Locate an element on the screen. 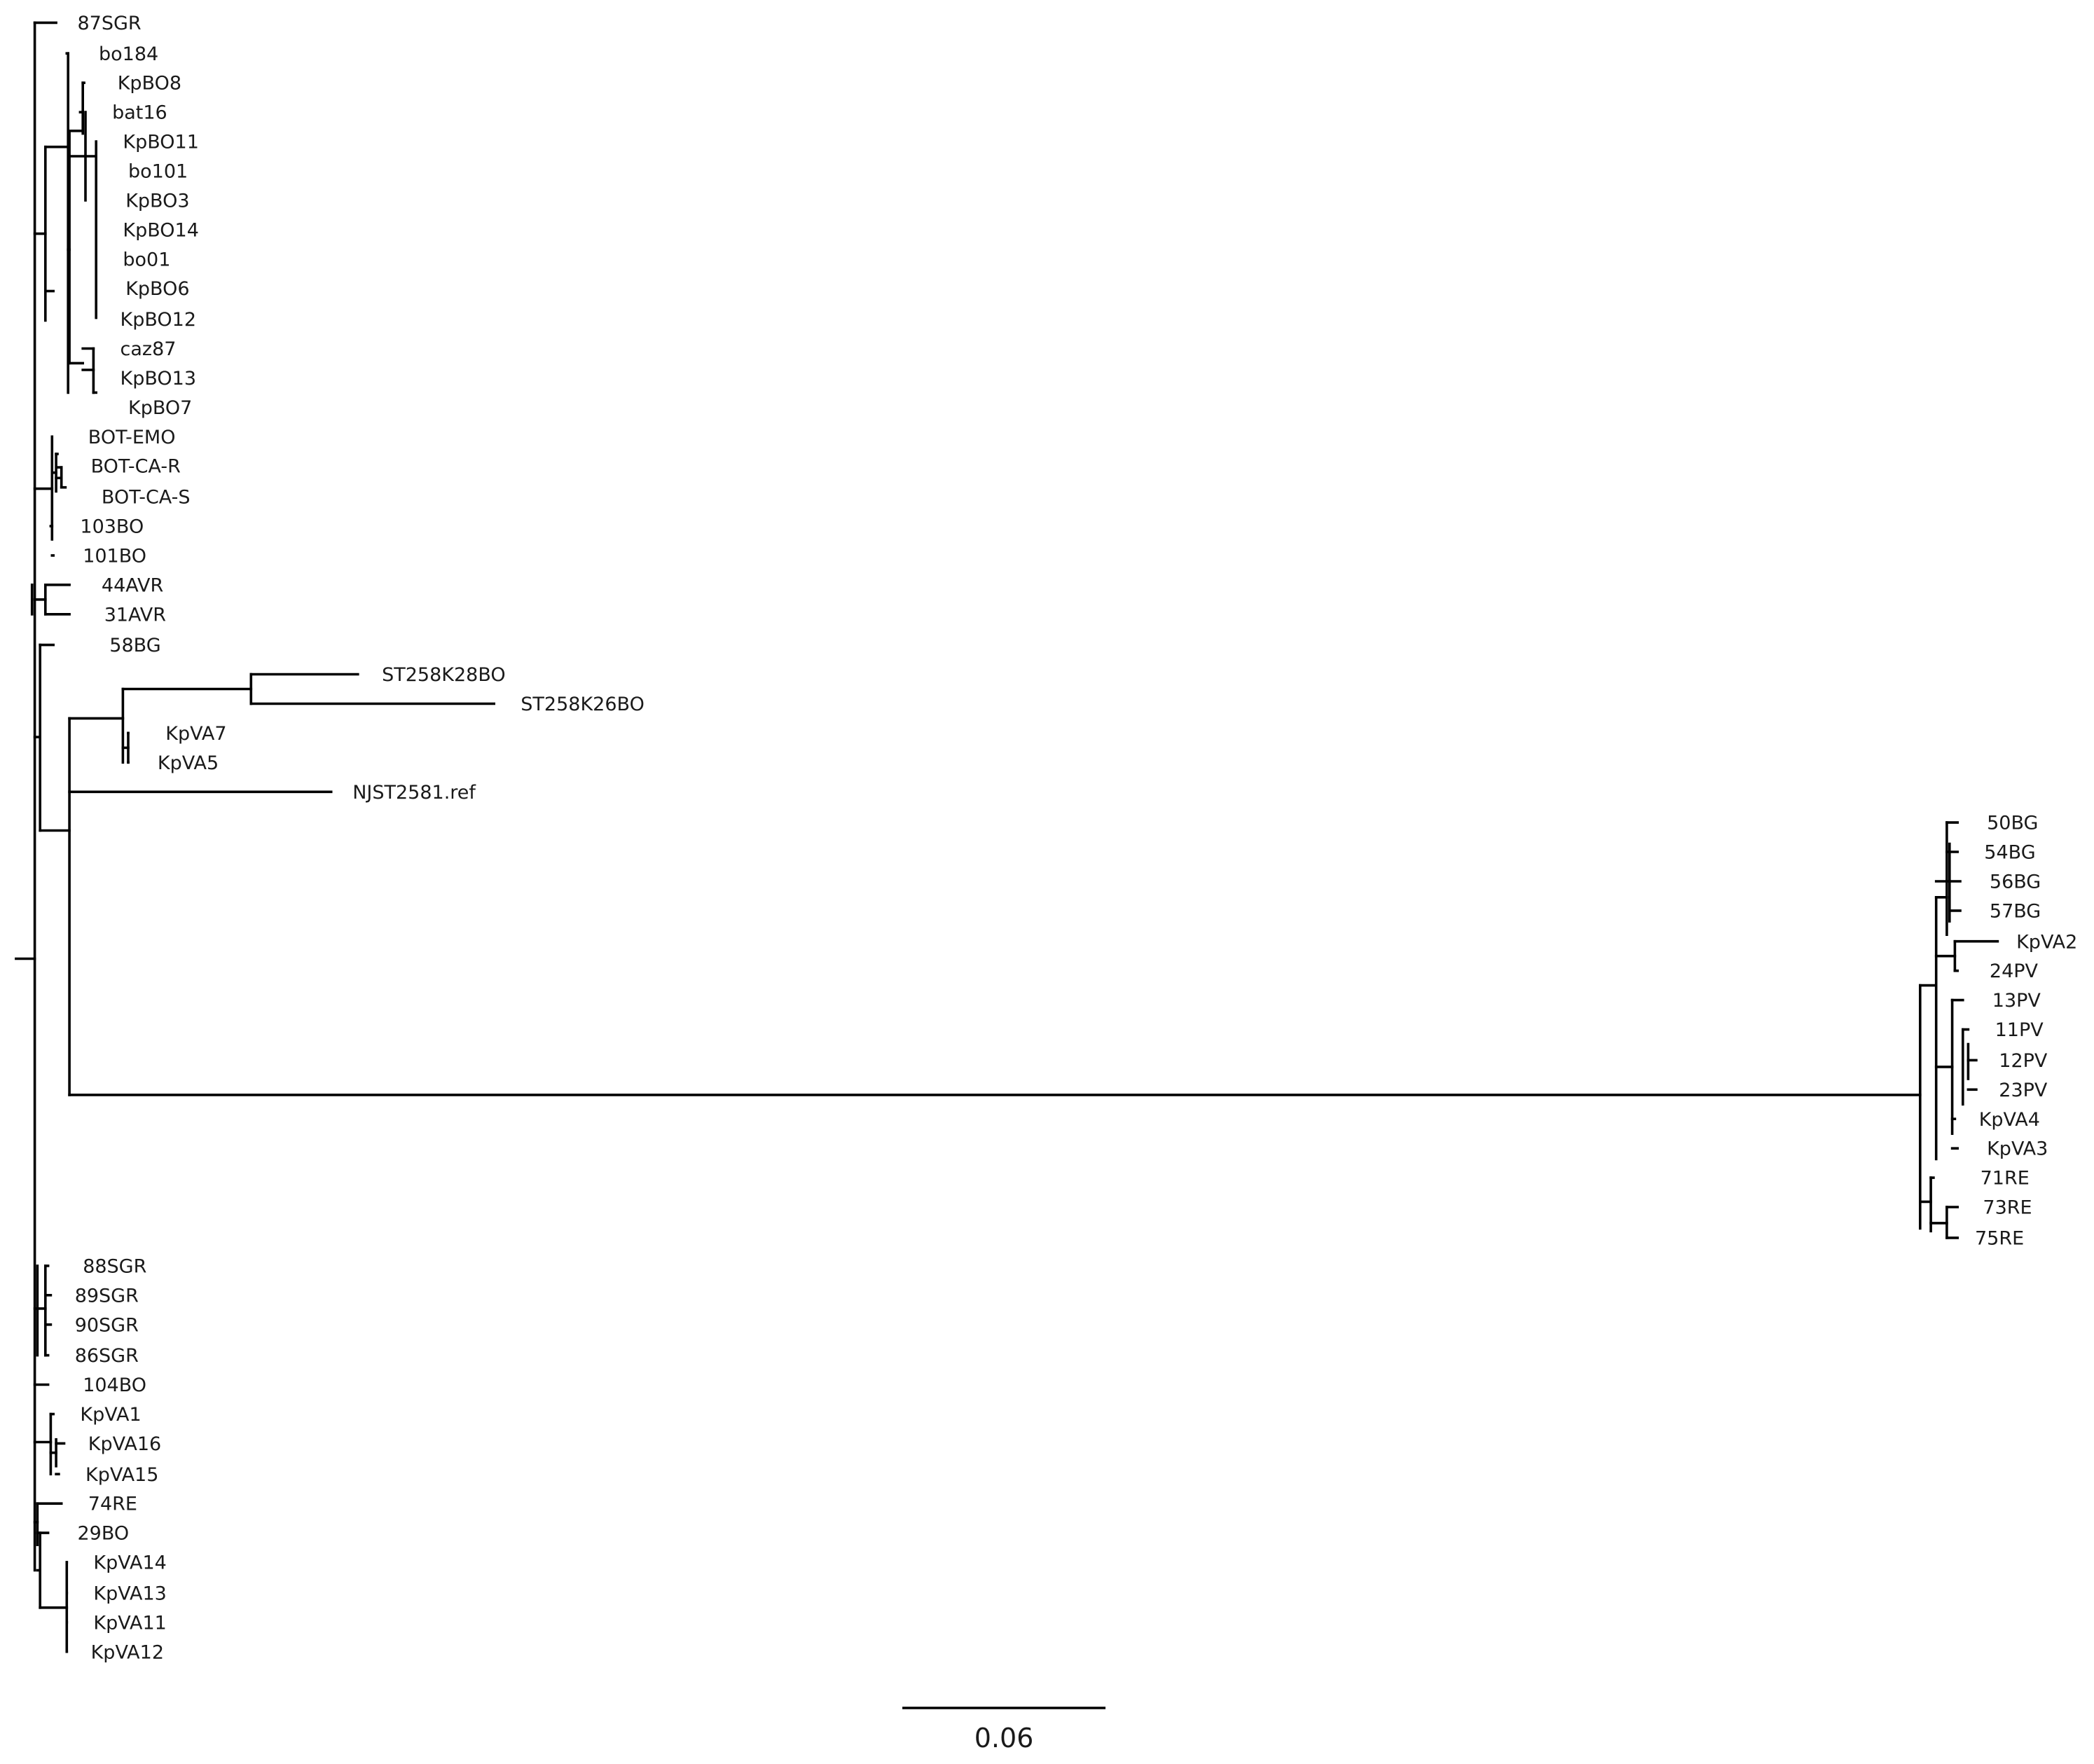 This screenshot has width=2094, height=1764. leaf-label: 12PV is located at coordinates (2024, 1061).